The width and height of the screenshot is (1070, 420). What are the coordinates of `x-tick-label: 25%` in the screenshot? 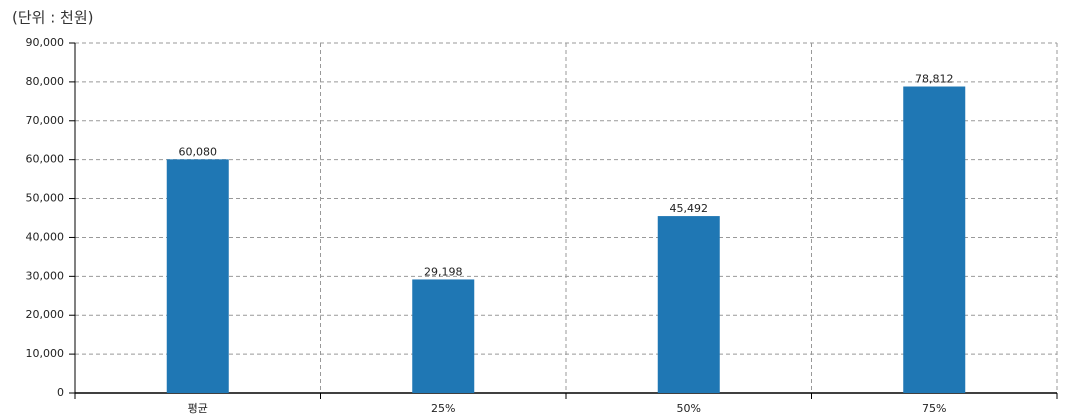 It's located at (443, 408).